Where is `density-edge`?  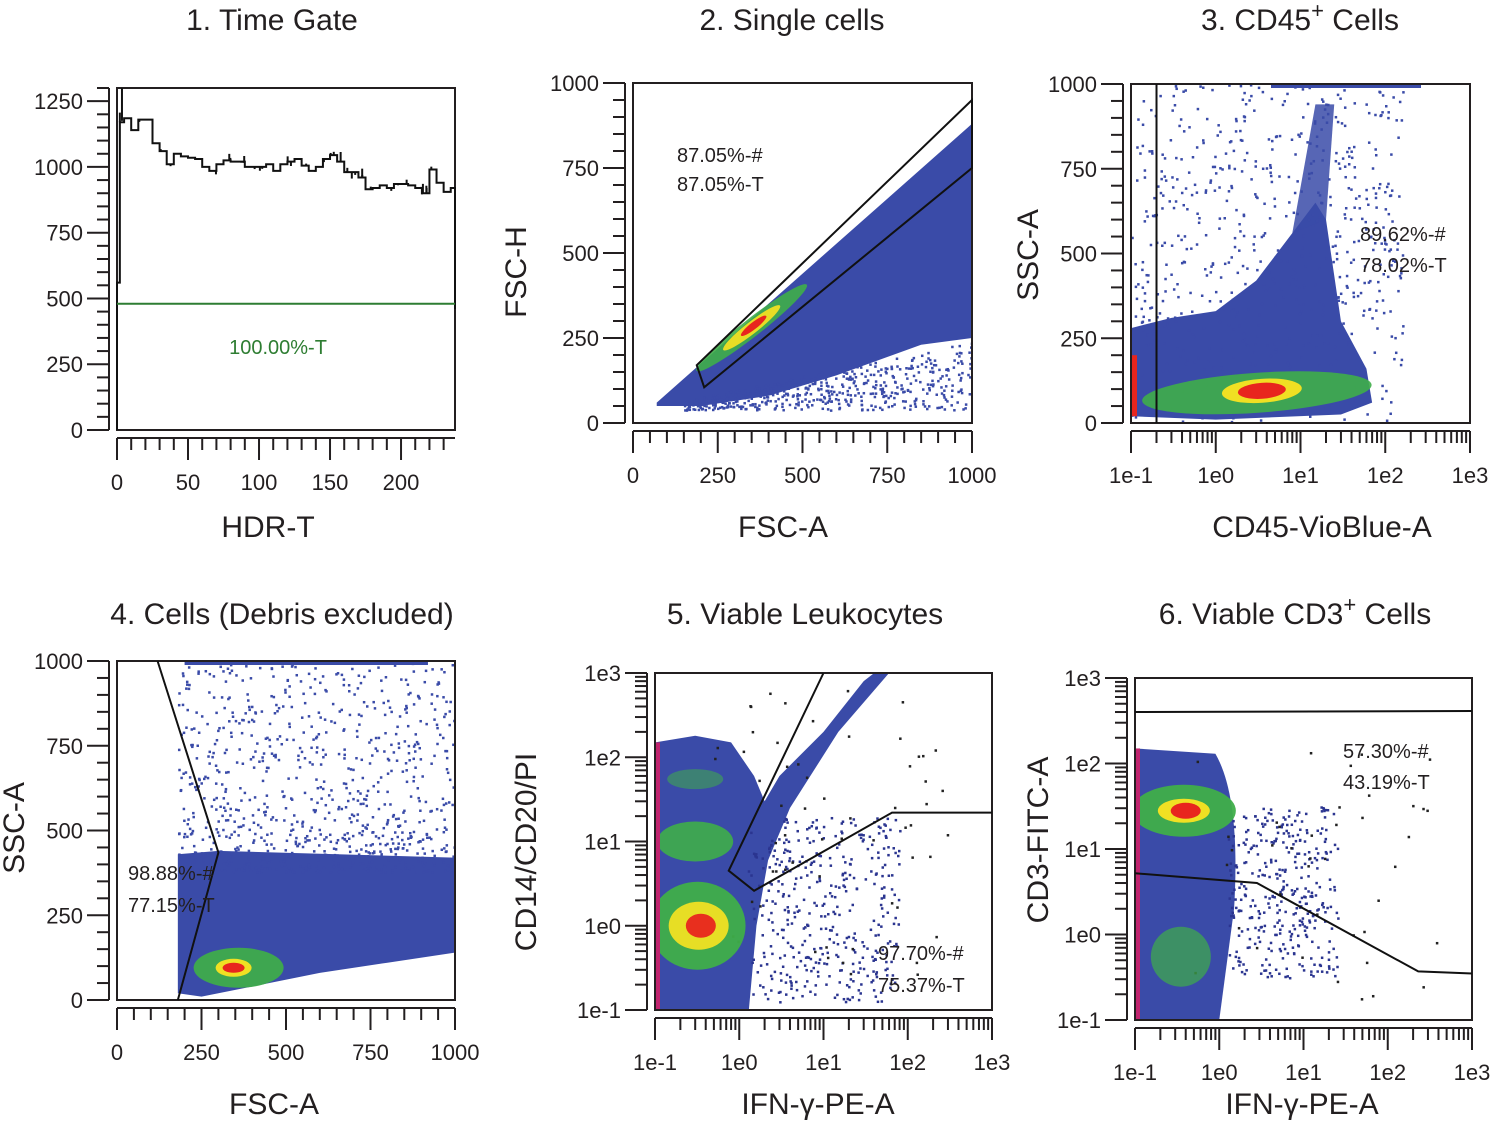 density-edge is located at coordinates (1134, 386).